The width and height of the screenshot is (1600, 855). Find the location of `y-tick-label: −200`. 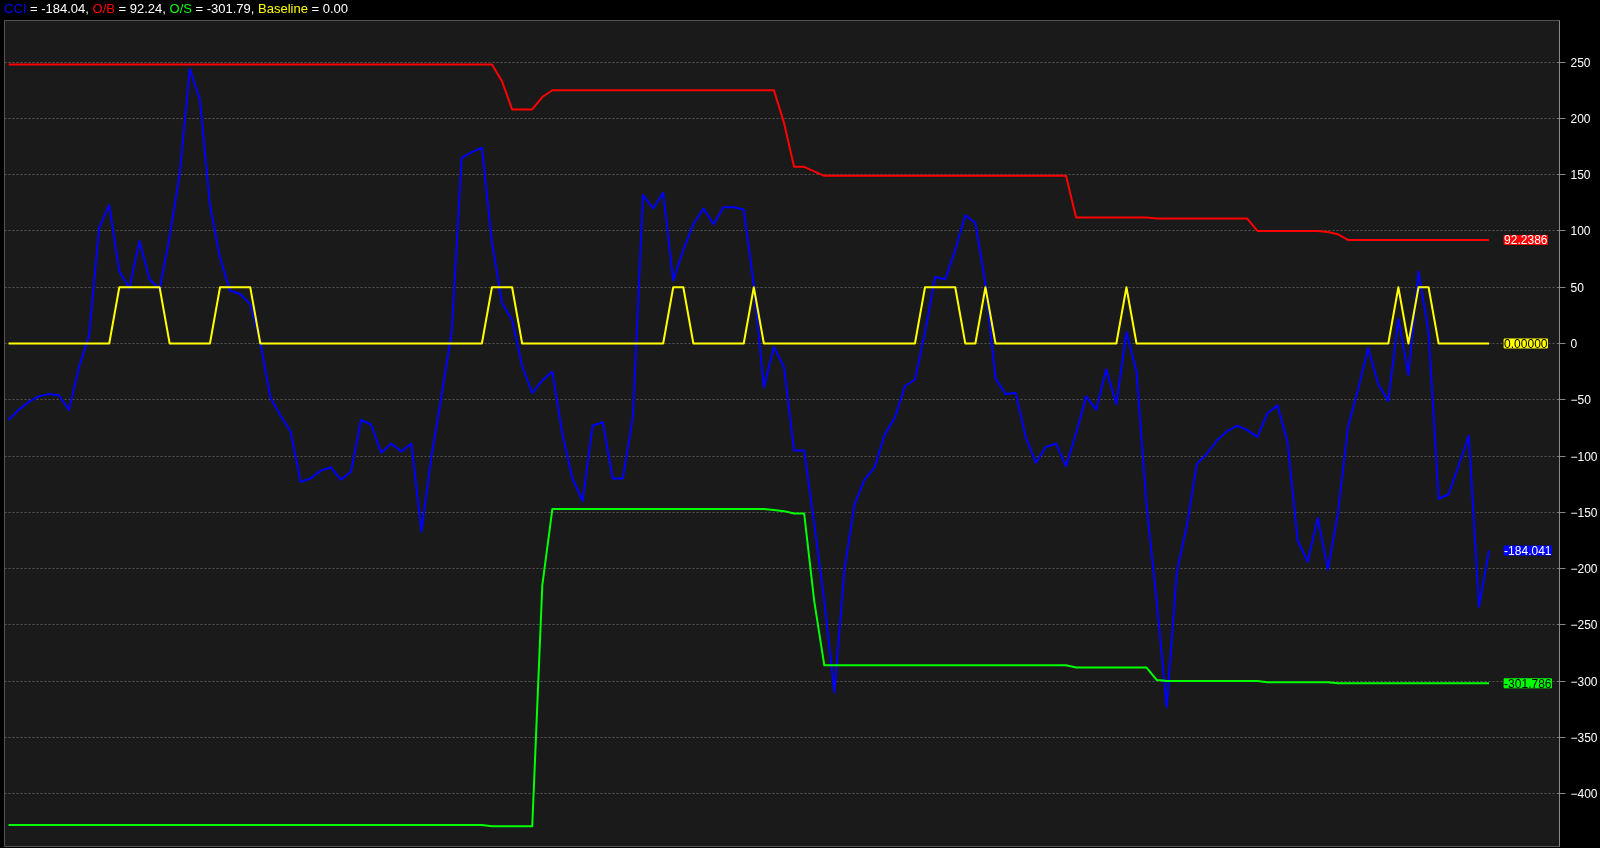

y-tick-label: −200 is located at coordinates (1584, 569).